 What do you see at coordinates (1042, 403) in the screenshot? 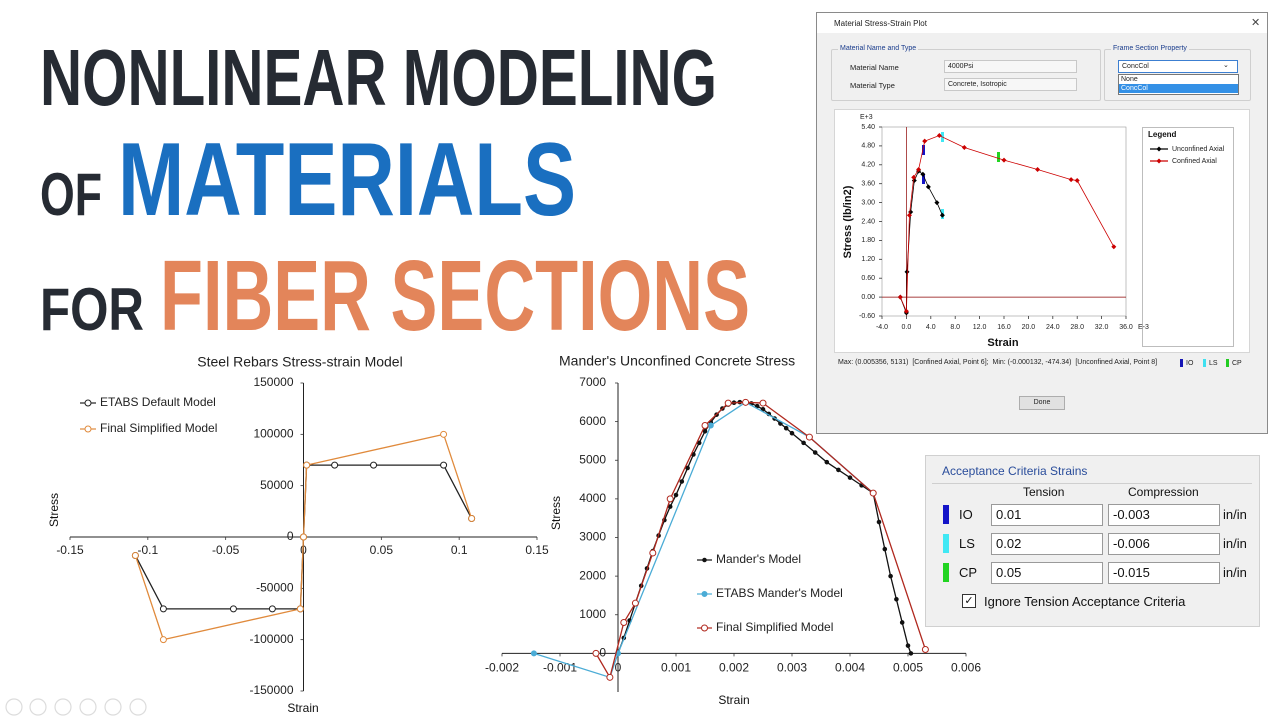
I see `done-button: Done` at bounding box center [1042, 403].